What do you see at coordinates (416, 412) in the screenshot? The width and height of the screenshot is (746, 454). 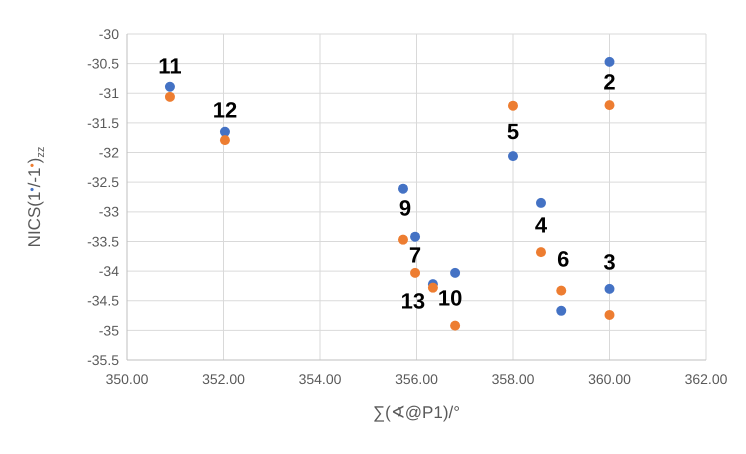 I see `x-axis-title: ∑(∢@P1)/°` at bounding box center [416, 412].